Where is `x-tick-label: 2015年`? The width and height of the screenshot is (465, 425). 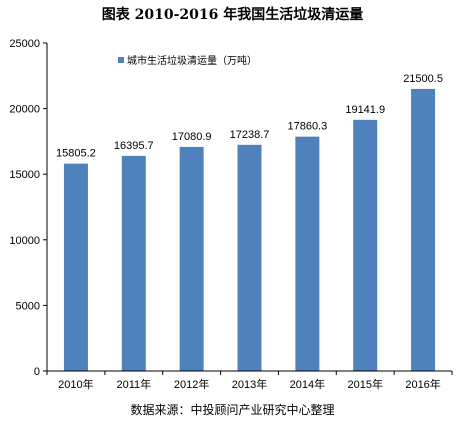
x-tick-label: 2015年 is located at coordinates (364, 384).